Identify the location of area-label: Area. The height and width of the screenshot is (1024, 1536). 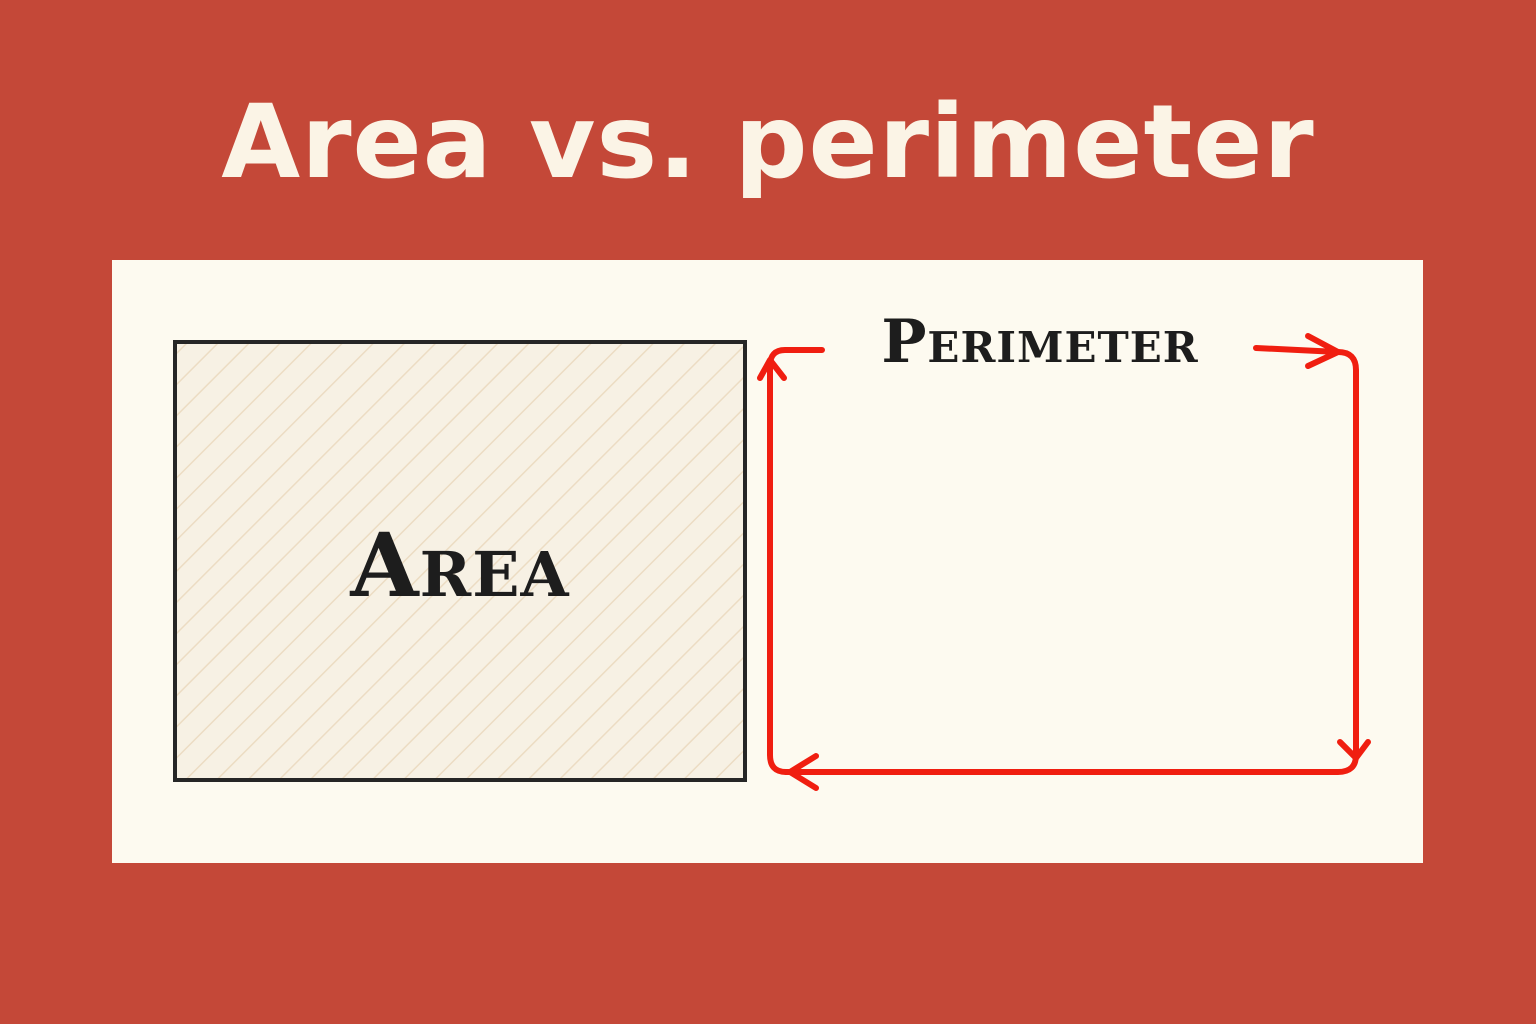
(460, 565).